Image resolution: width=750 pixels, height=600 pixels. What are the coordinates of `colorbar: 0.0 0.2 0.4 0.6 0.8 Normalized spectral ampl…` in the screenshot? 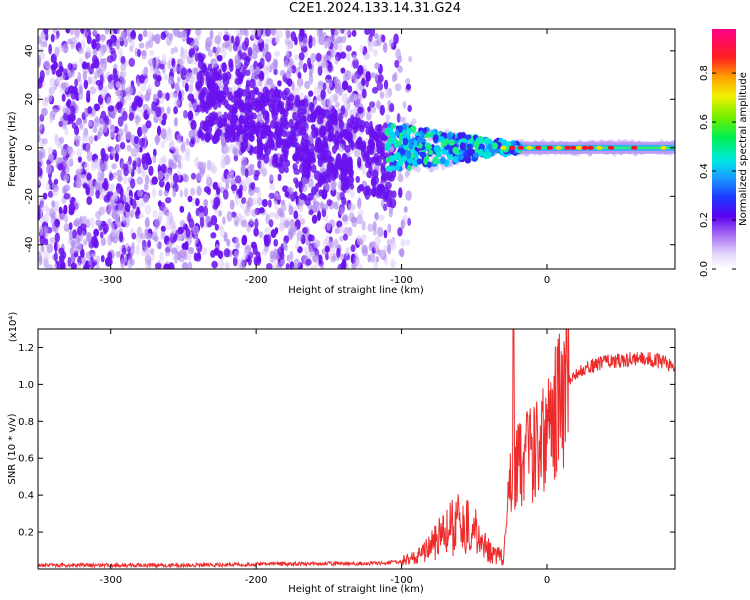 It's located at (724, 153).